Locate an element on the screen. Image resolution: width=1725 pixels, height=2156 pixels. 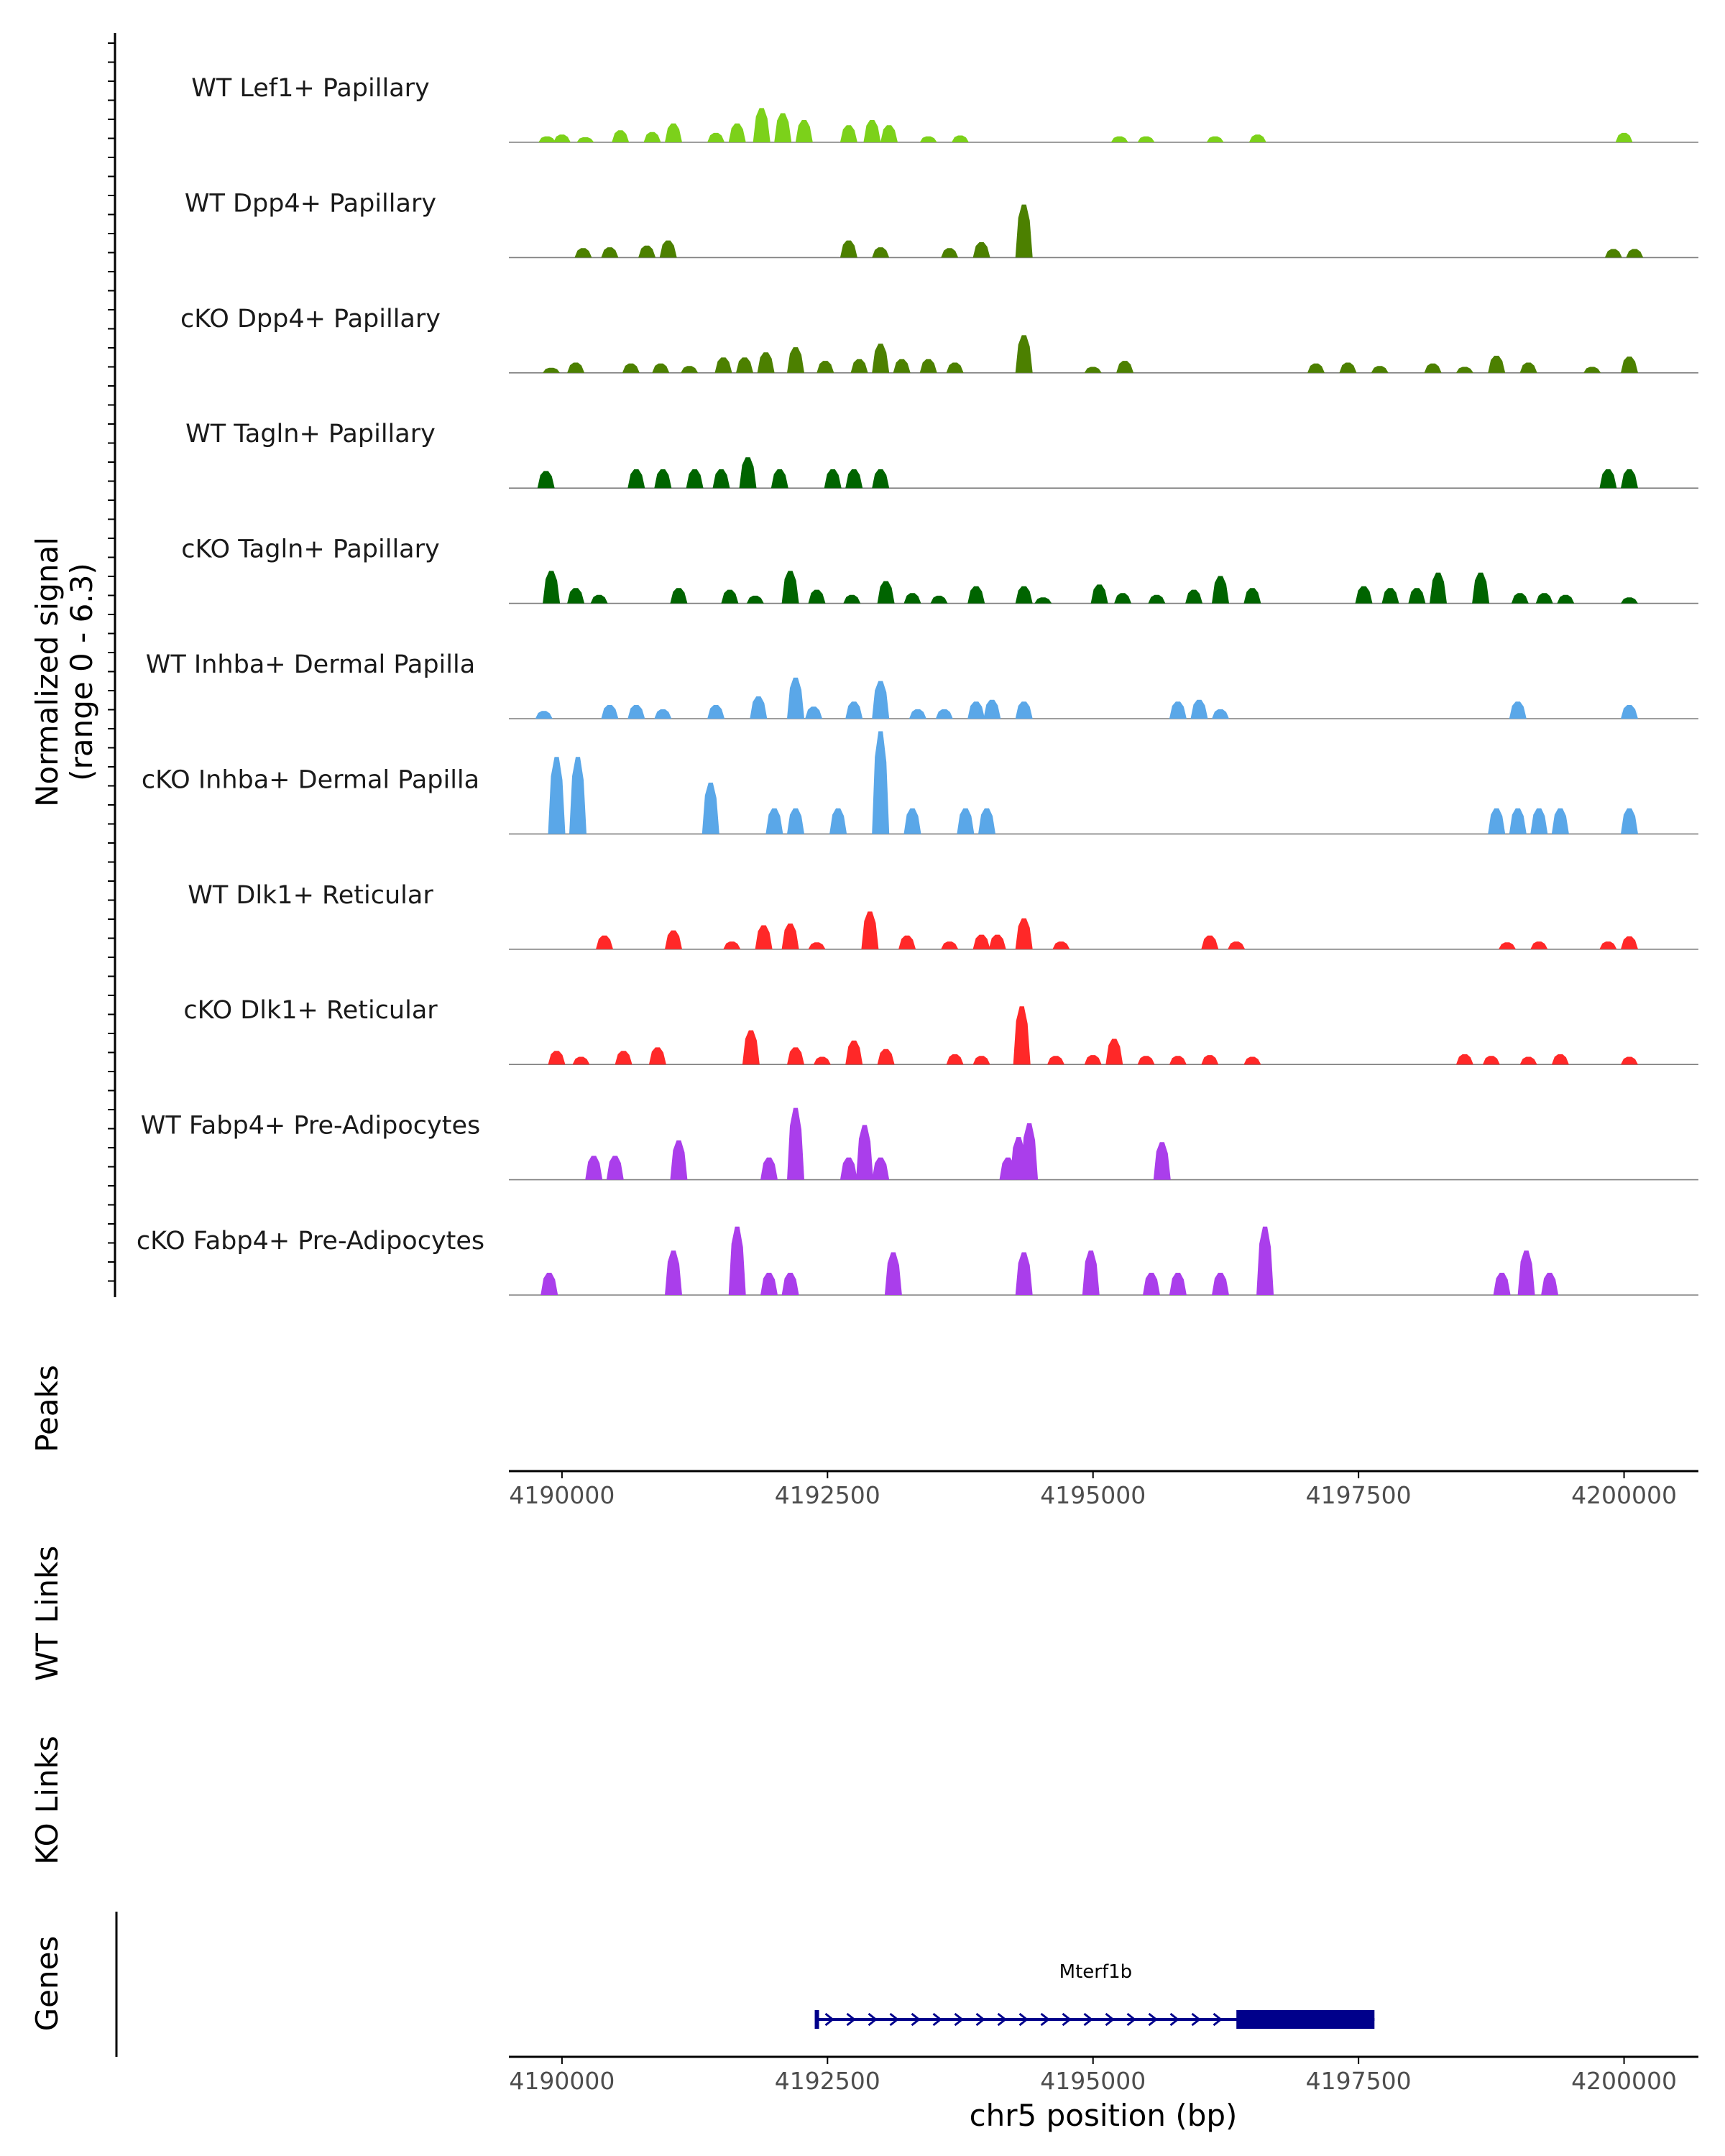
coverage-track: cKO Dpp4+ Papillary is located at coordinates (939, 339).